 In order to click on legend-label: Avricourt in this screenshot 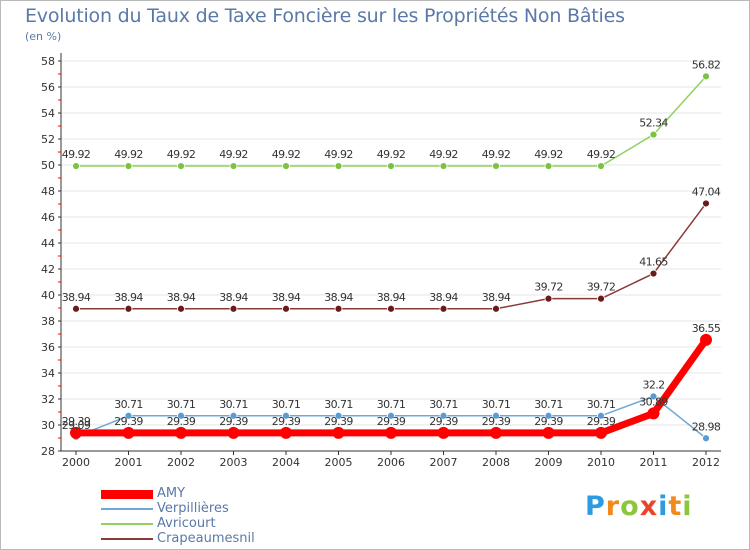, I will do `click(186, 523)`.